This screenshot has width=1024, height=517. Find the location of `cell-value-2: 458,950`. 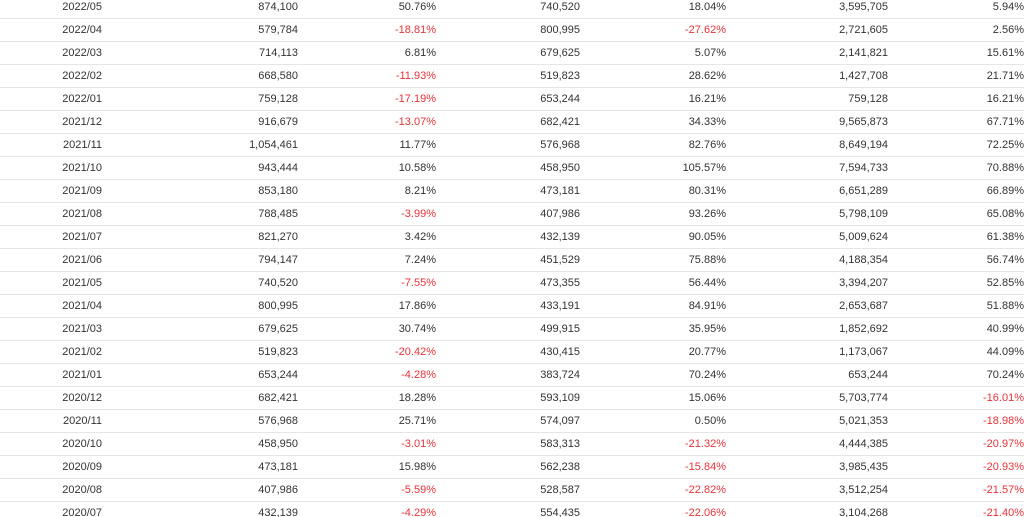

cell-value-2: 458,950 is located at coordinates (508, 168).